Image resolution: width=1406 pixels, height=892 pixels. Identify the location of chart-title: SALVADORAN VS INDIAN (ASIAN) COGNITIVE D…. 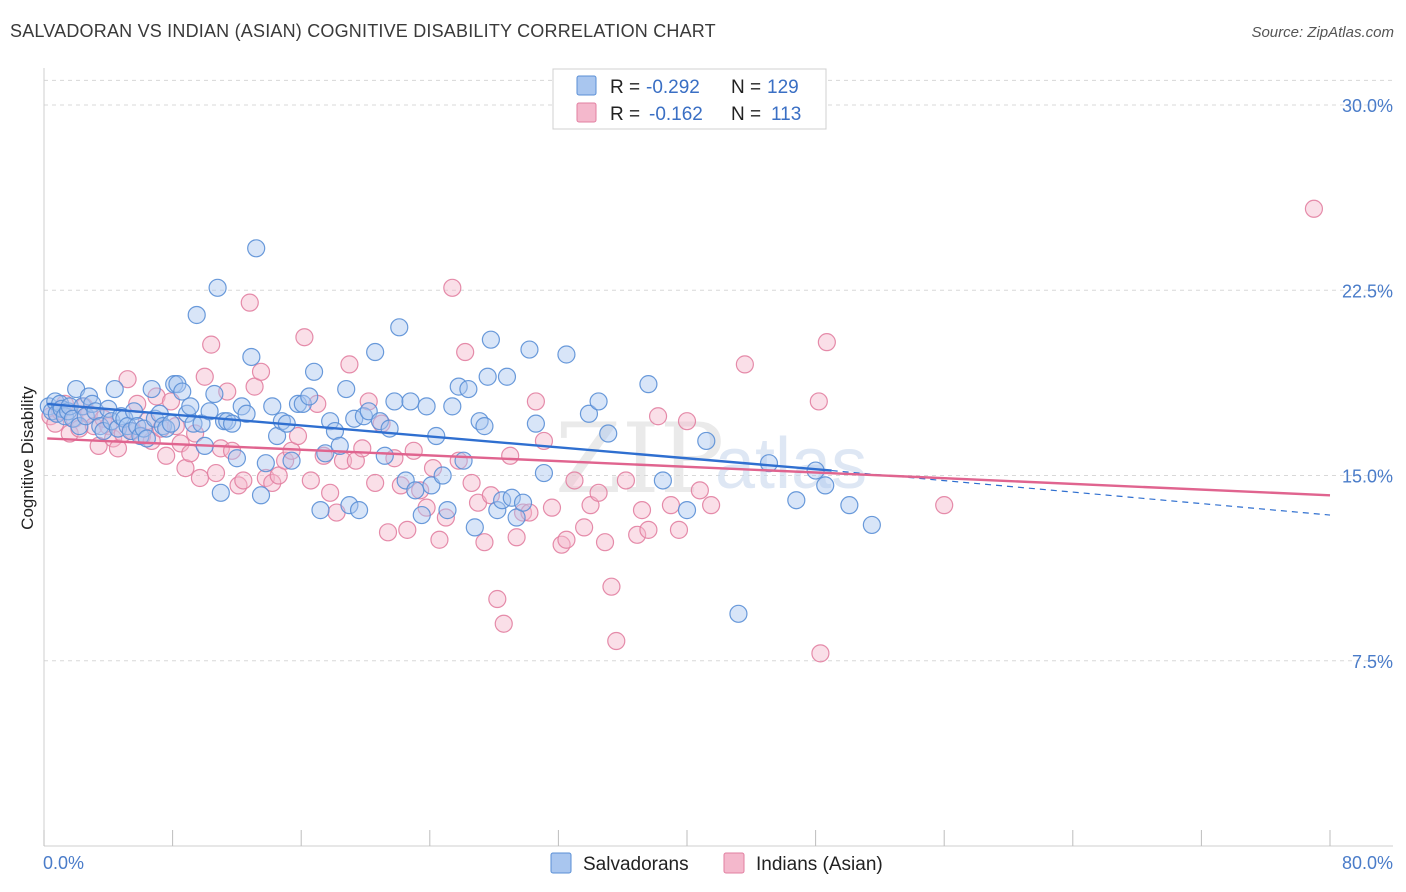
(363, 31).